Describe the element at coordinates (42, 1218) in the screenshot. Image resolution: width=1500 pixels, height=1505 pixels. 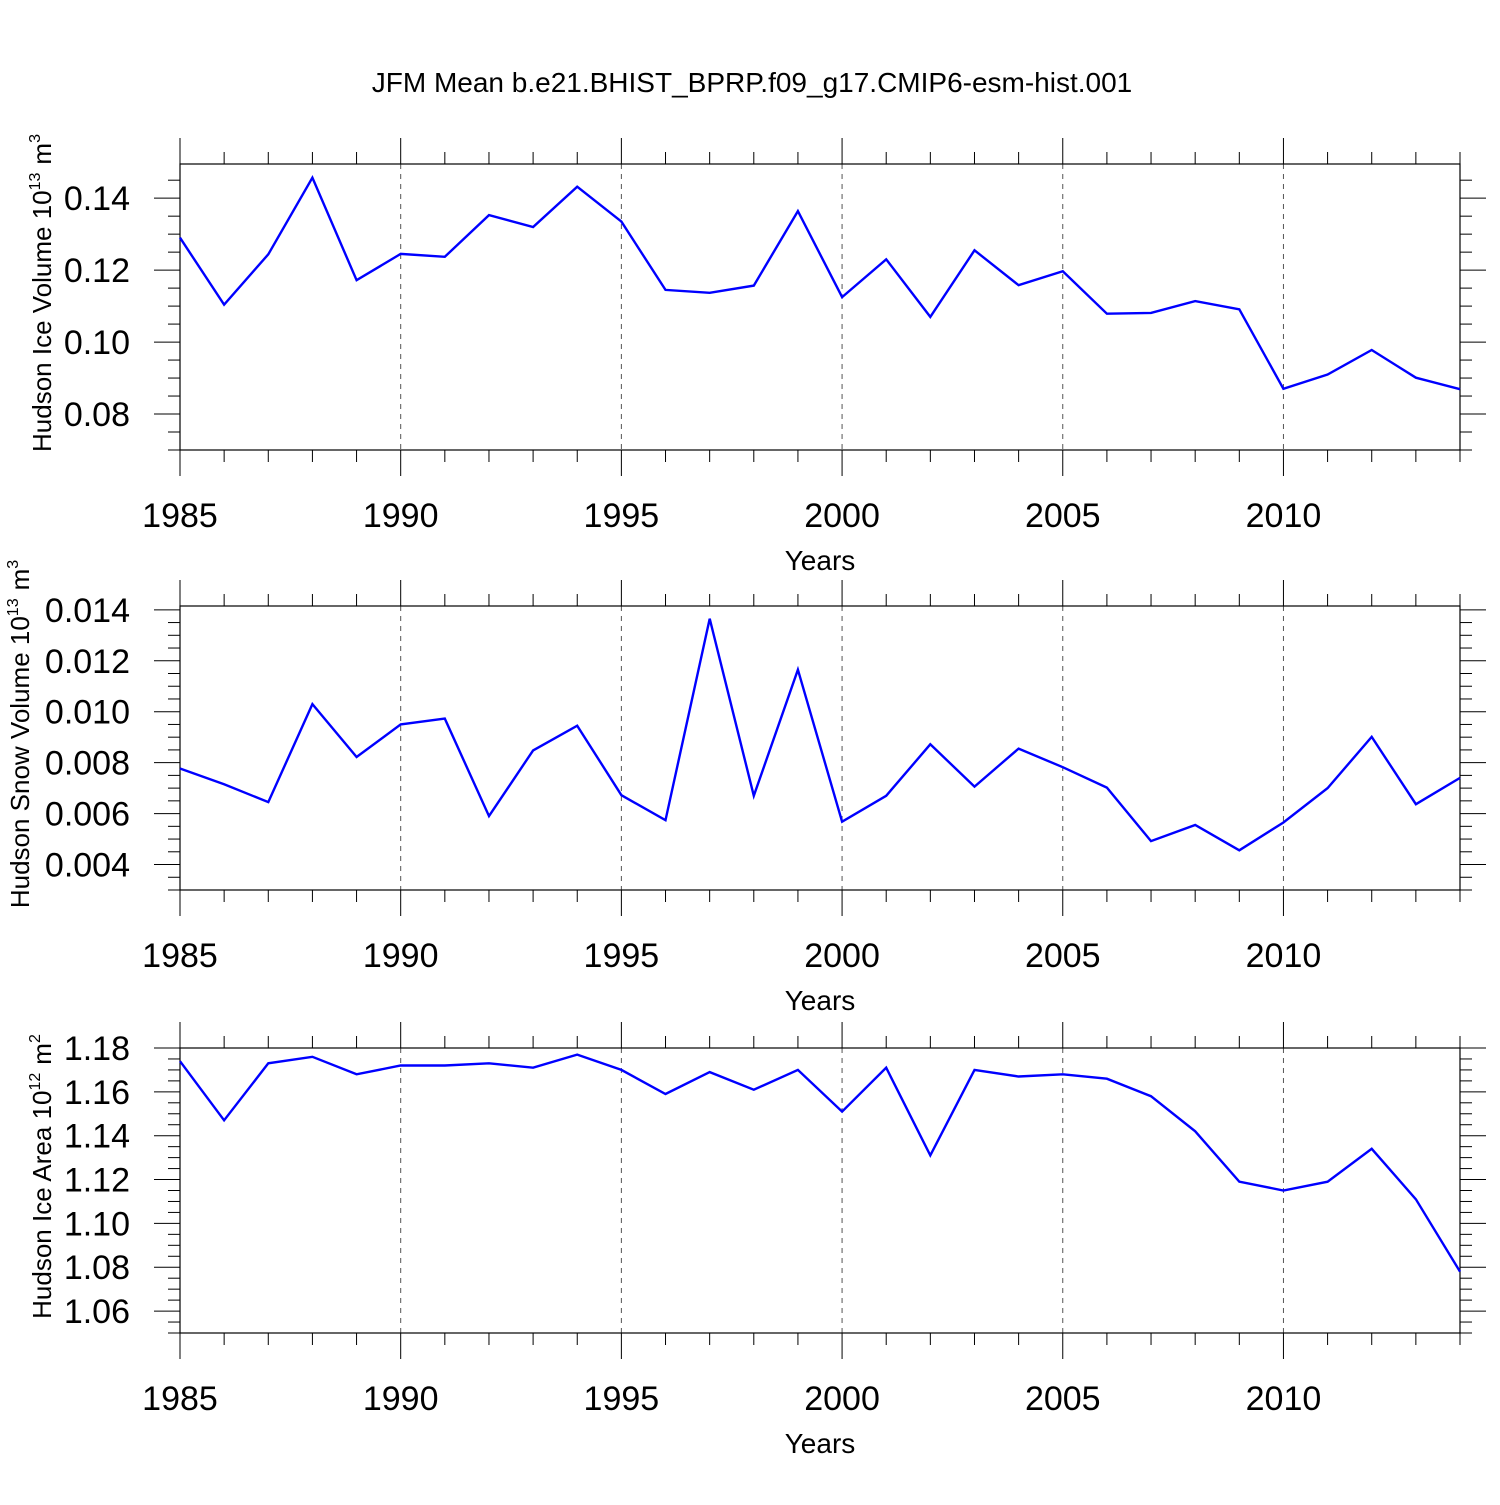
I see `y-axis-title-ylabel: Hudson Ice Area` at that location.